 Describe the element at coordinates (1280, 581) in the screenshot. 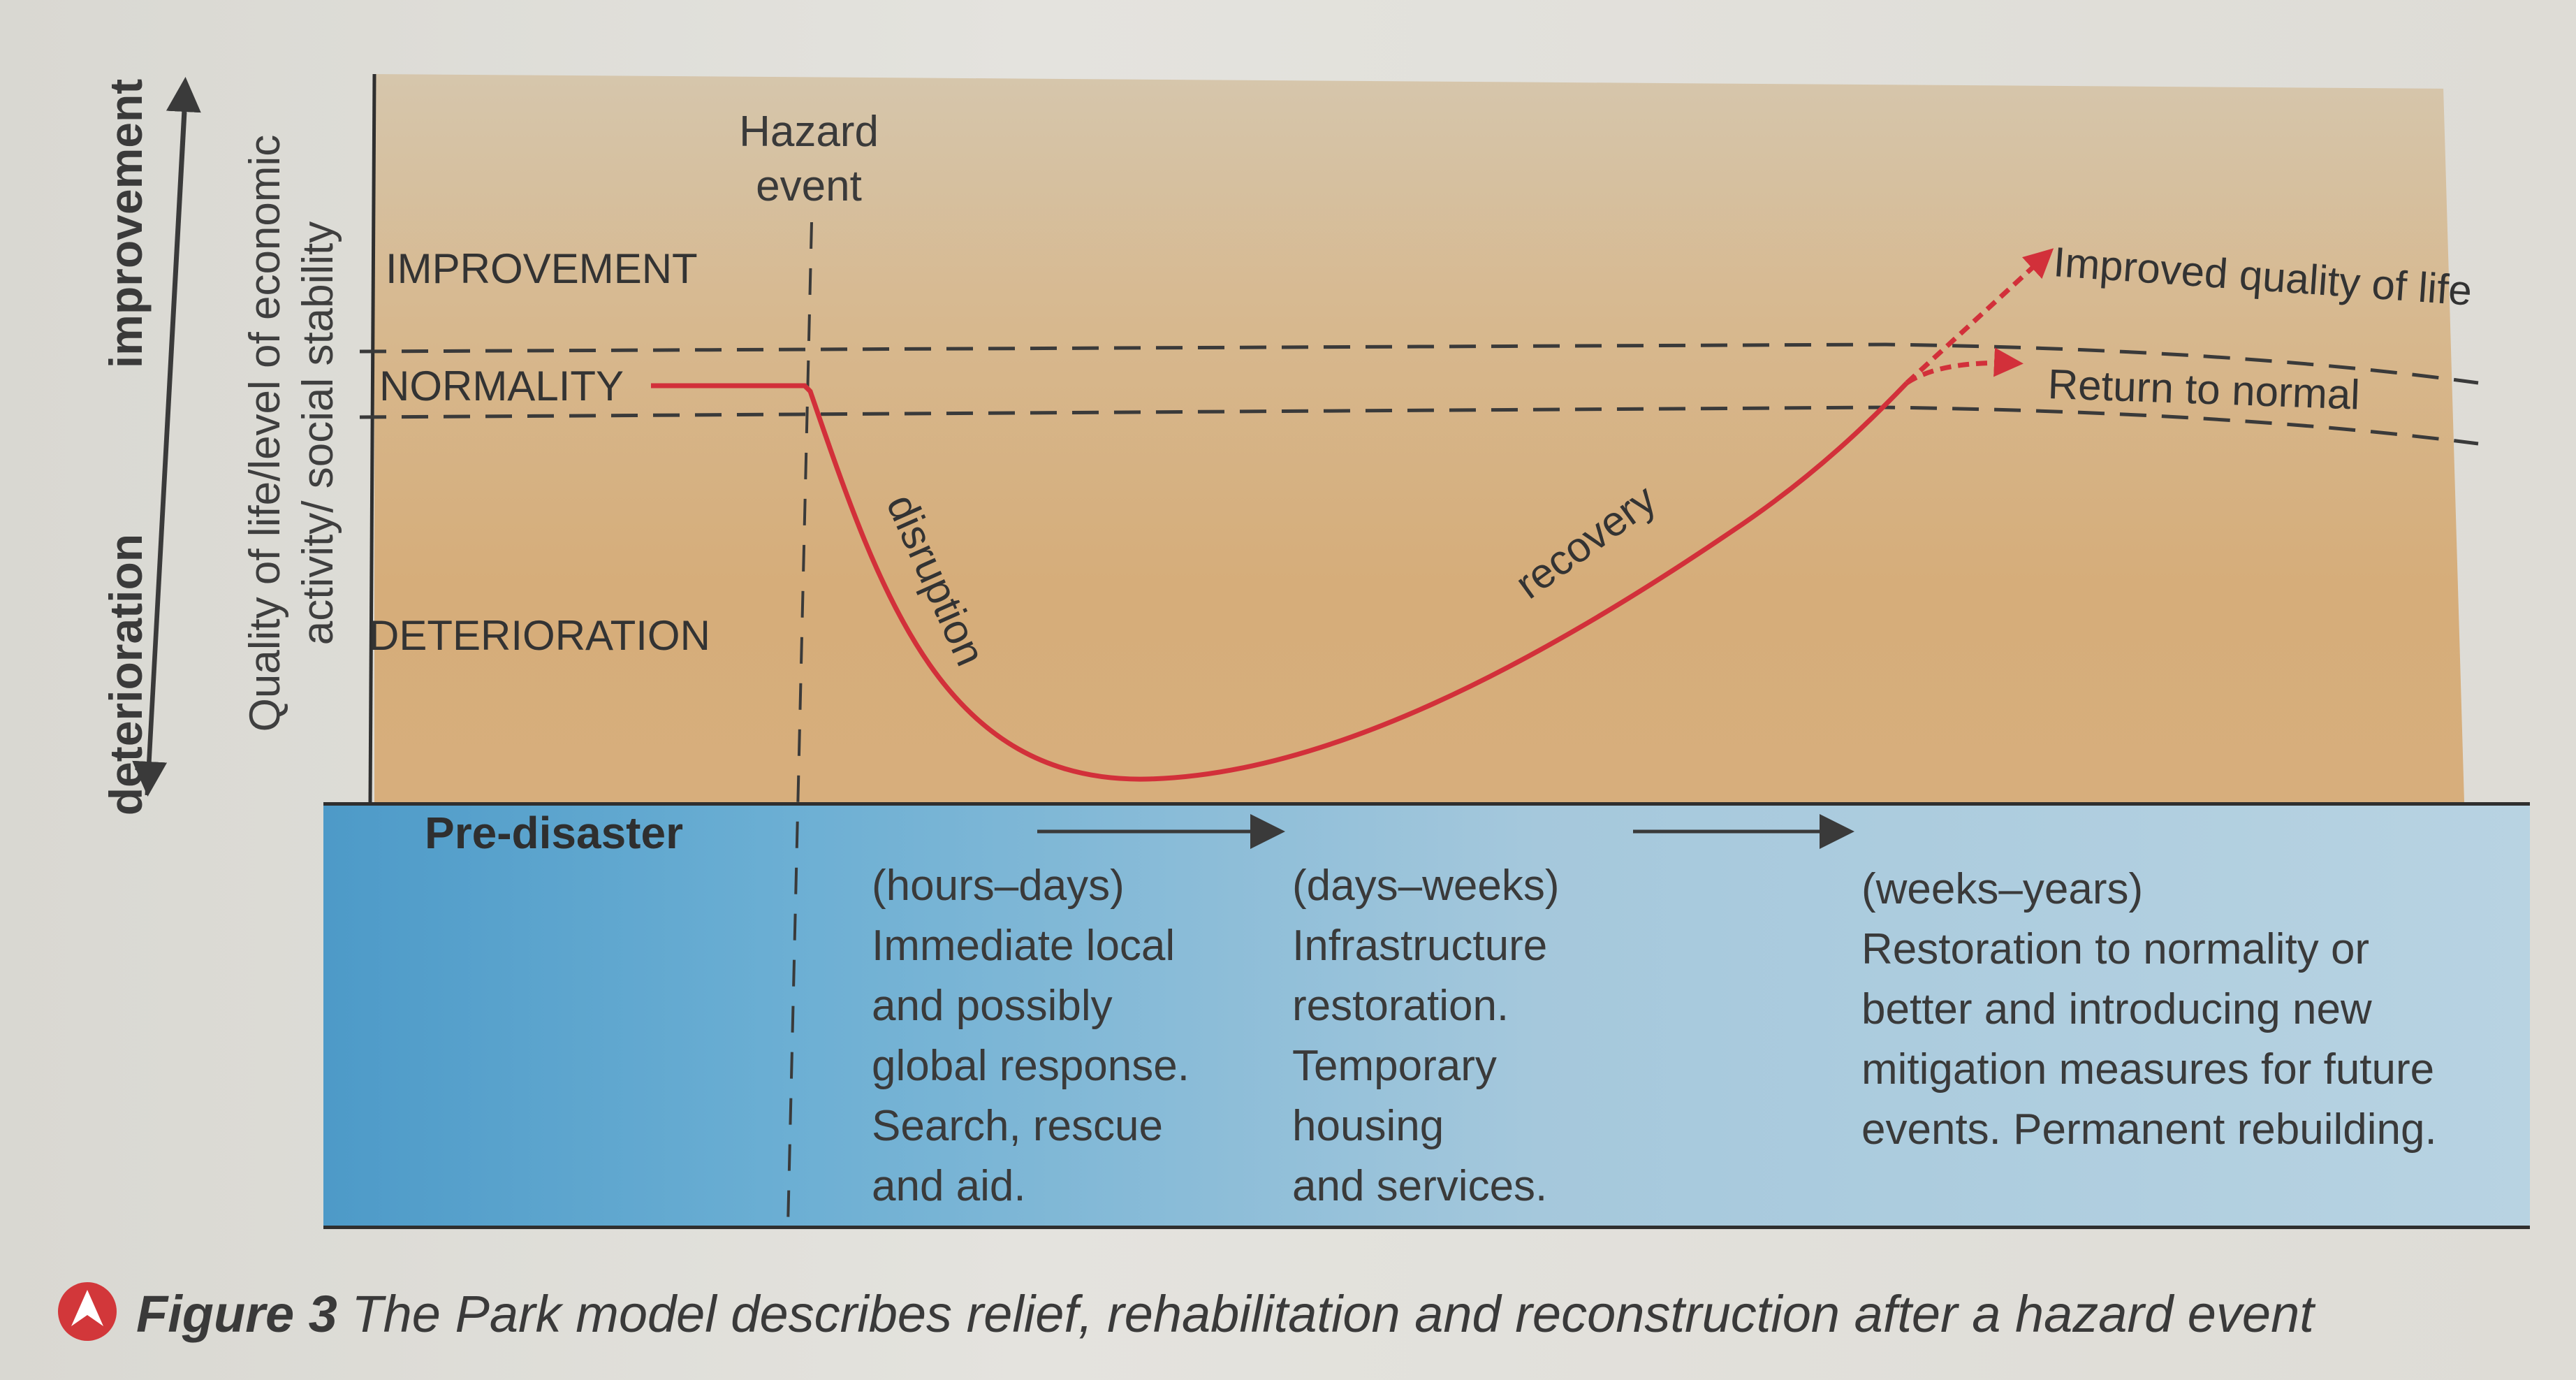

I see `park-model-curve` at that location.